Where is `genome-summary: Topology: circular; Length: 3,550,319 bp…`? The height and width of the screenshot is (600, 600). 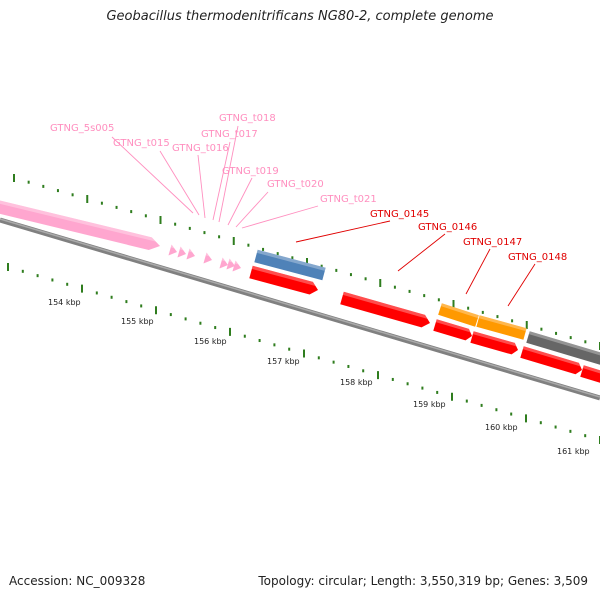
genome-summary: Topology: circular; Length: 3,550,319 bp… is located at coordinates (423, 581).